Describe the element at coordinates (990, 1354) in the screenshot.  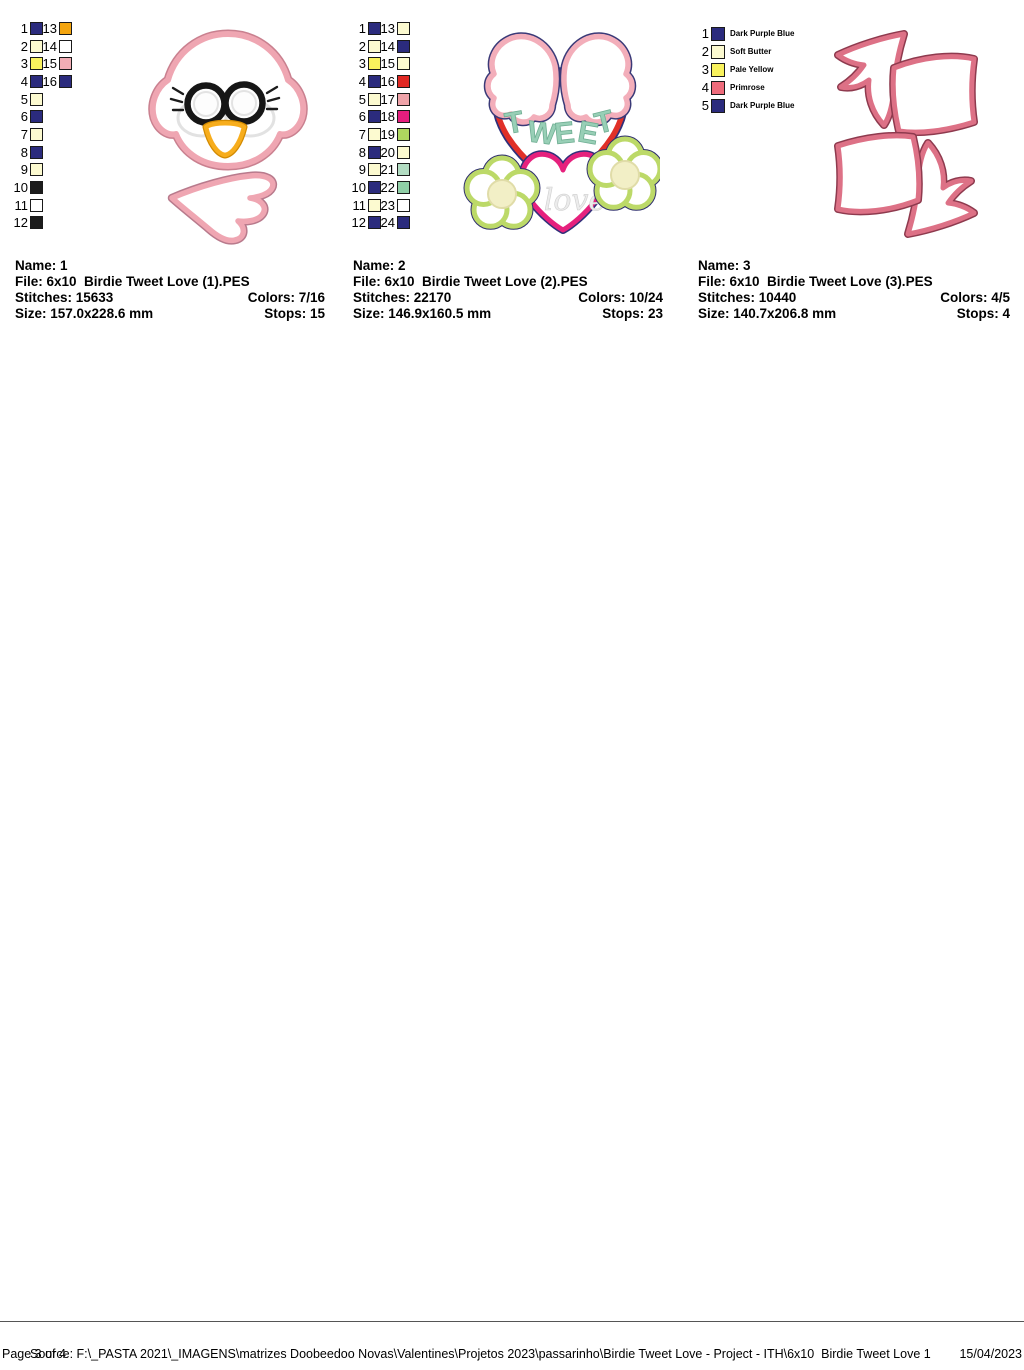
I see `footer-date: 15/04/2023` at that location.